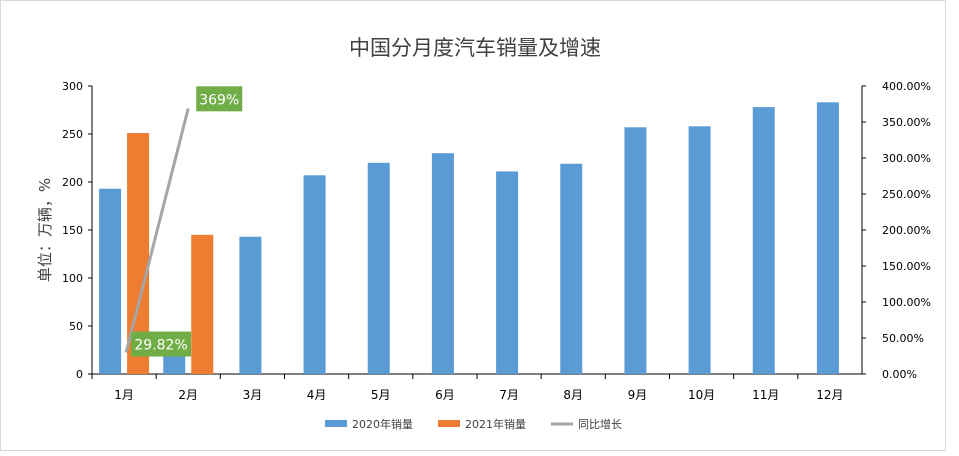 The height and width of the screenshot is (456, 959). Describe the element at coordinates (314, 274) in the screenshot. I see `bar-2020年销量-4月` at that location.